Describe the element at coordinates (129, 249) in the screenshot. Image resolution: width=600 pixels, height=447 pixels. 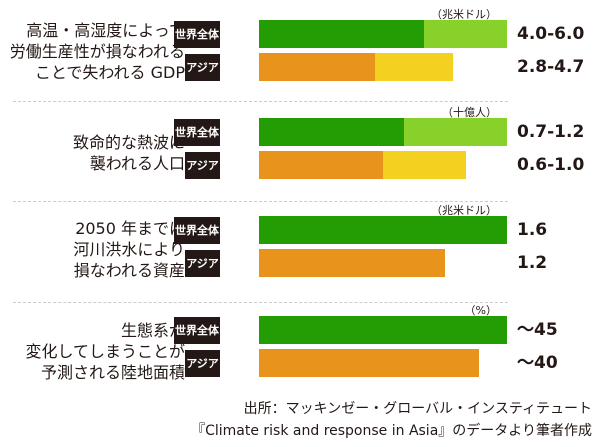
I see `category-label: 2050 年までに 河川洪水により 損なわれる資産` at that location.